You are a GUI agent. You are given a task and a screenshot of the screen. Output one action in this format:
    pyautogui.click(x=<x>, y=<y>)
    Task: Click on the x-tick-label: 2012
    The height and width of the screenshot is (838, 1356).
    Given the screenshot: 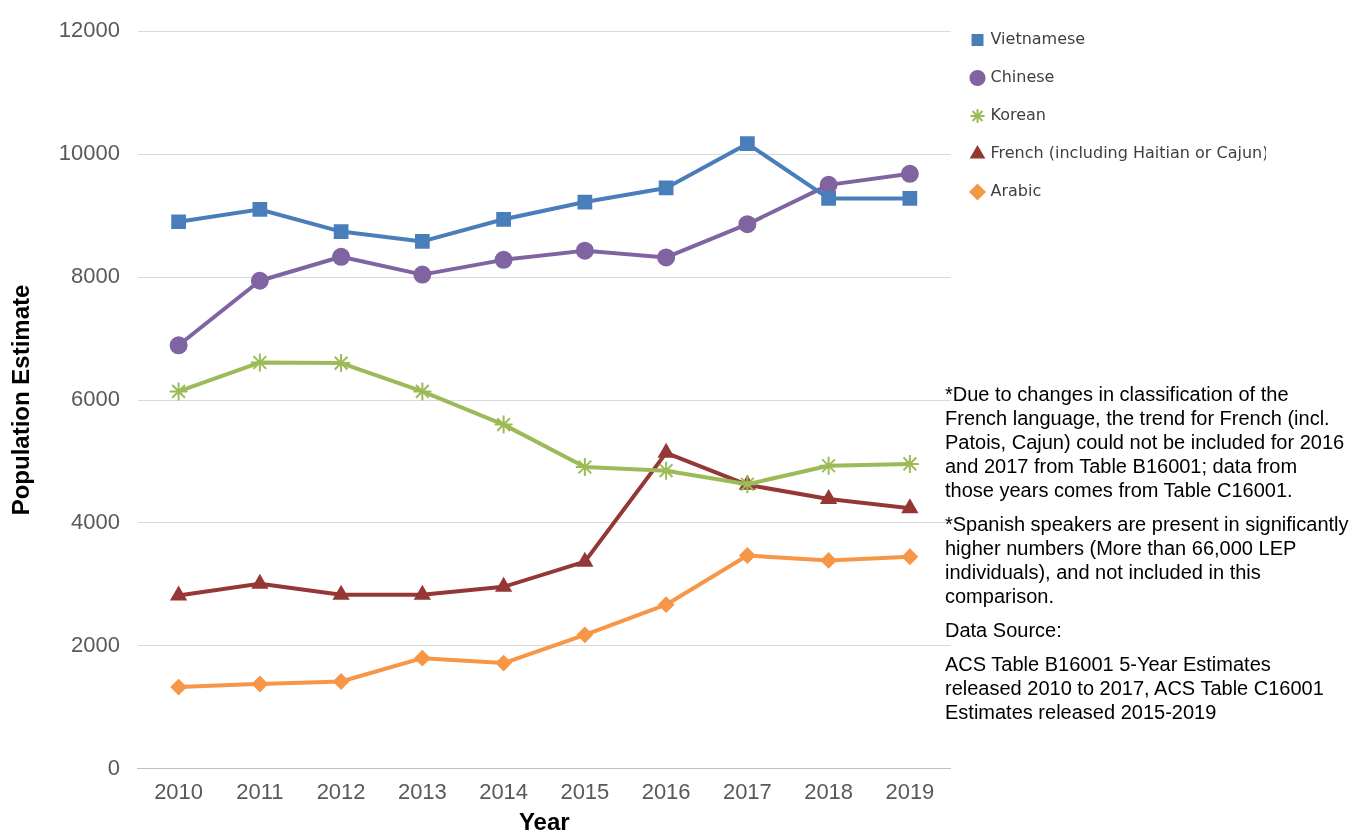 What is the action you would take?
    pyautogui.click(x=341, y=792)
    